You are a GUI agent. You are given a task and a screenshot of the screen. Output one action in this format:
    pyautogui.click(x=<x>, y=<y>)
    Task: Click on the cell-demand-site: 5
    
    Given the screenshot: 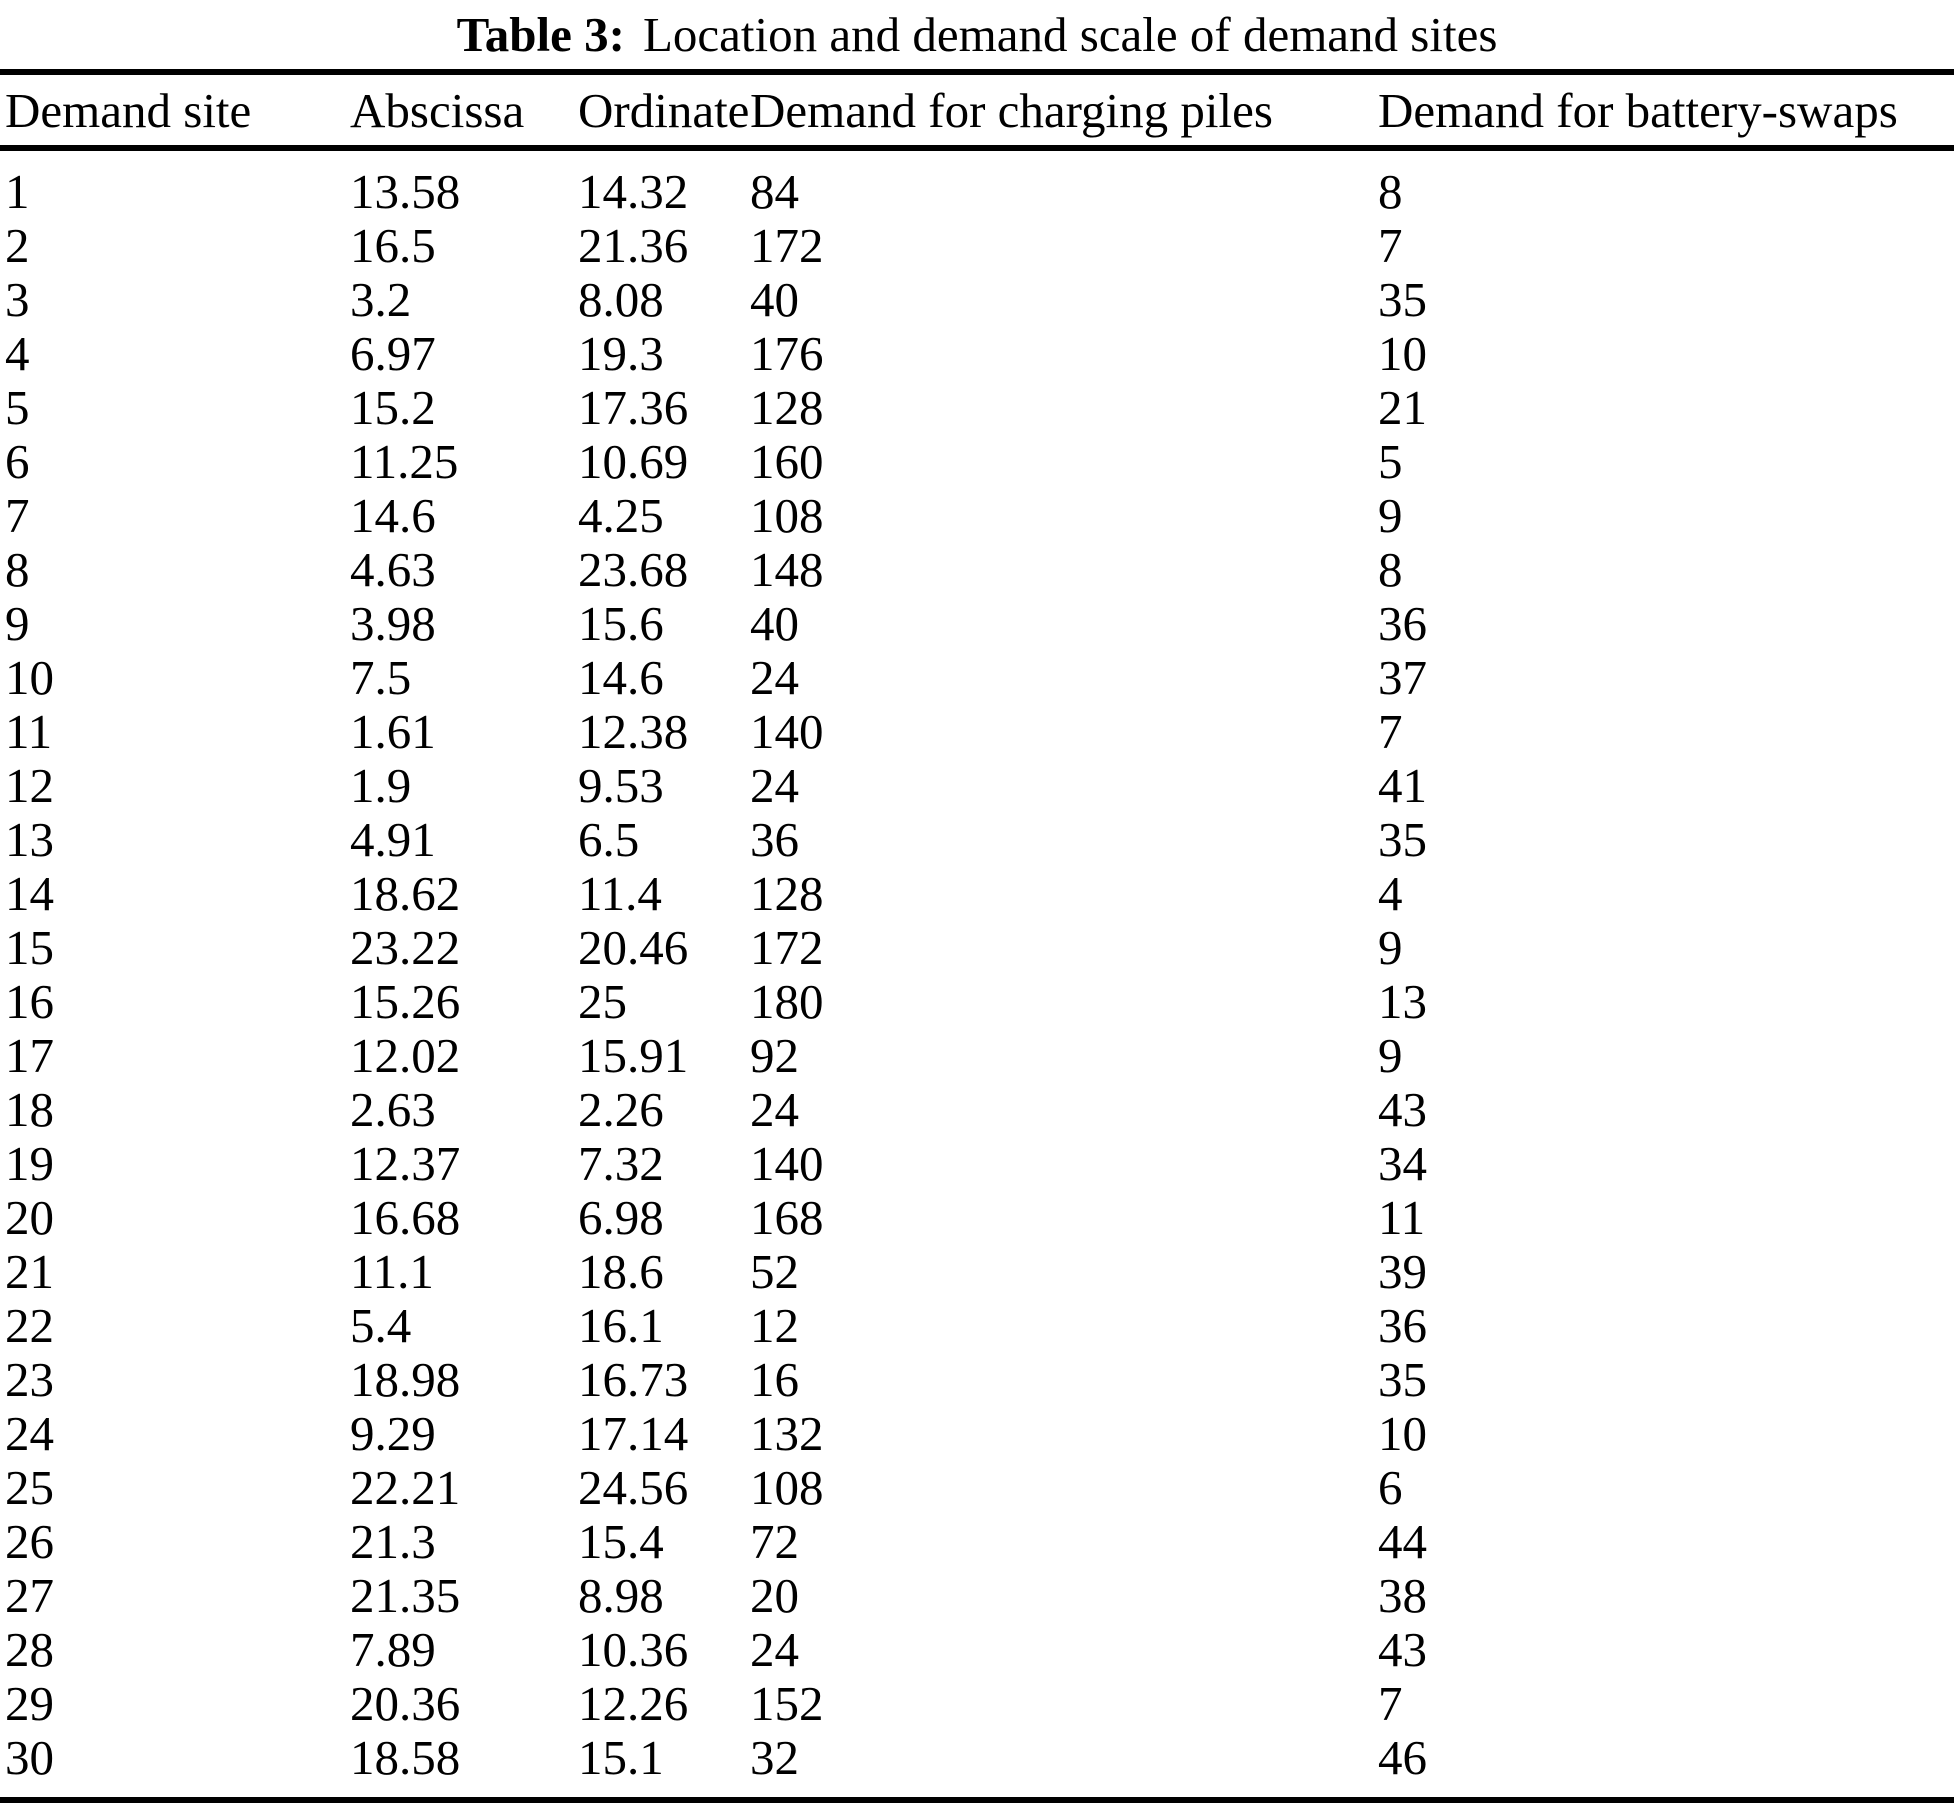 What is the action you would take?
    pyautogui.click(x=17, y=407)
    